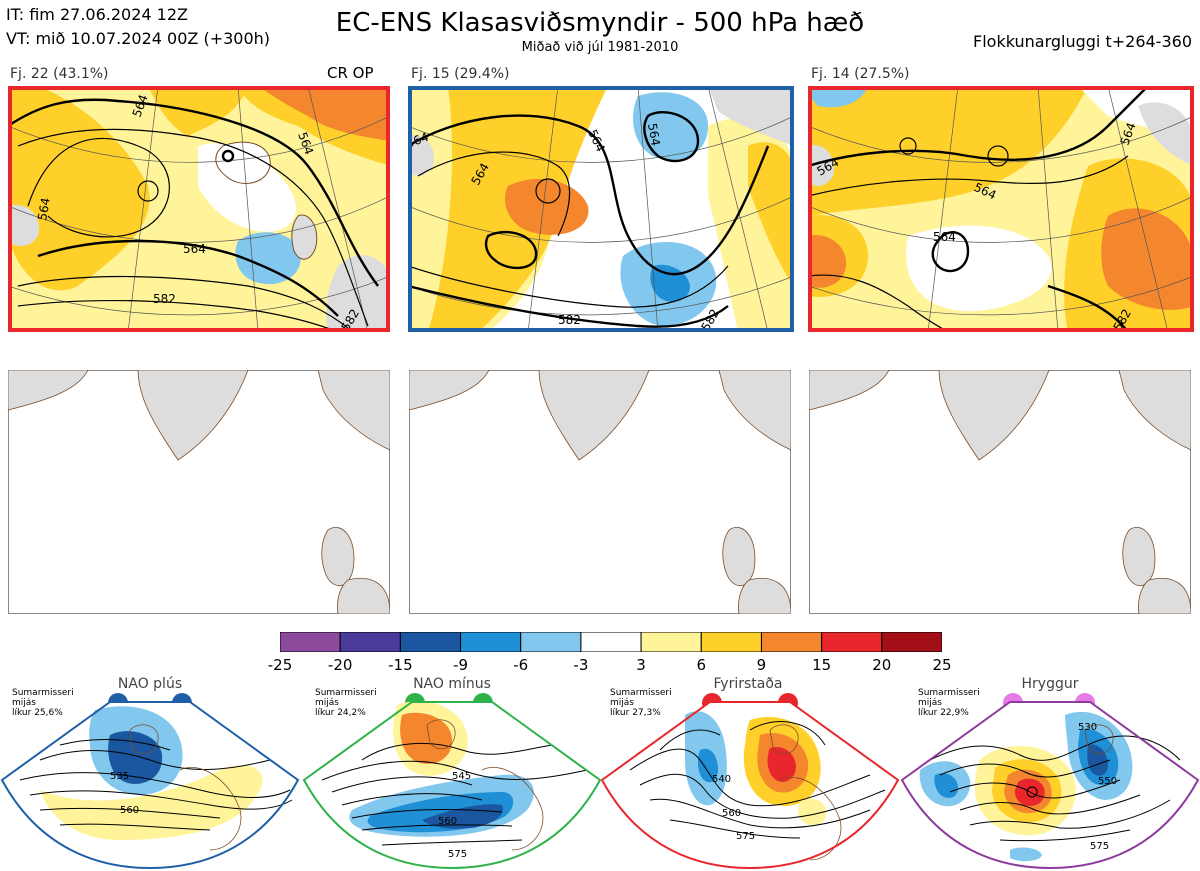 The height and width of the screenshot is (871, 1200). Describe the element at coordinates (944, 237) in the screenshot. I see `cluster-3-contour-label: 564` at that location.